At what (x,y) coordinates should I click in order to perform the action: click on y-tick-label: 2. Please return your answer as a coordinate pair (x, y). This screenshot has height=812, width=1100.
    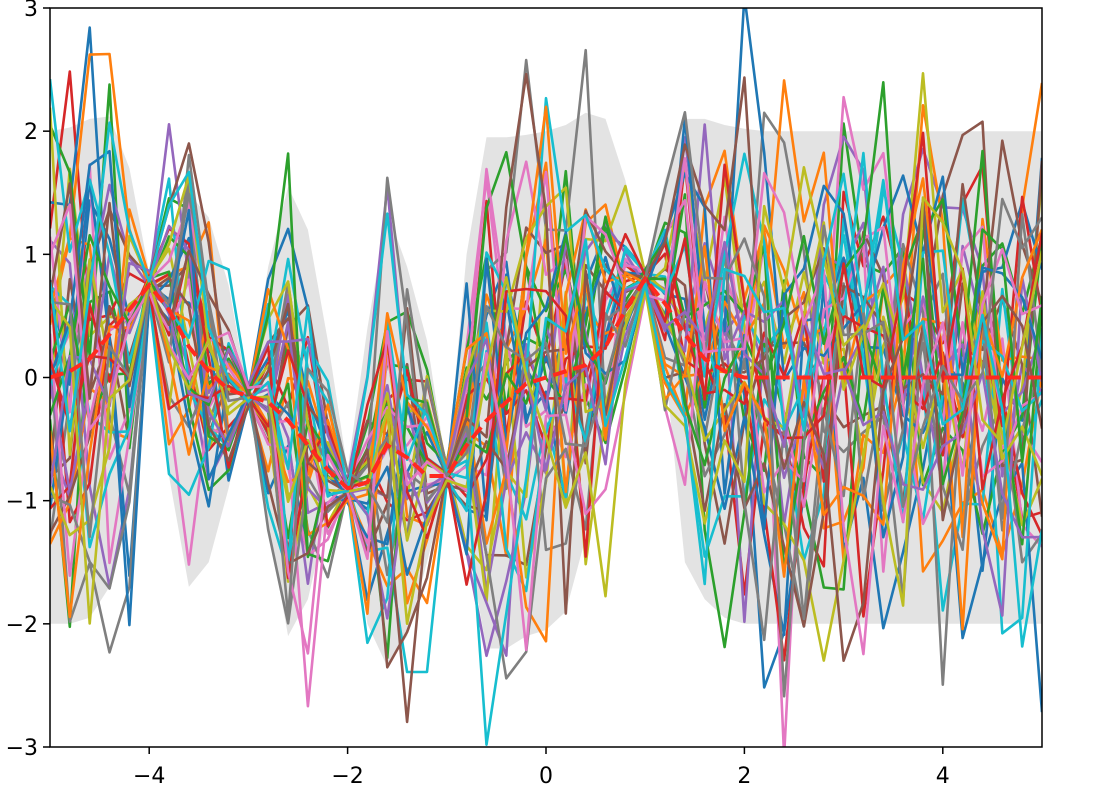
    Looking at the image, I should click on (31, 132).